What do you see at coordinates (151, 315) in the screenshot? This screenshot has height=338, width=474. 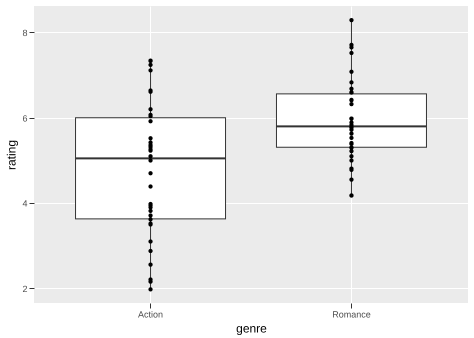 I see `x-tick-label: Action` at bounding box center [151, 315].